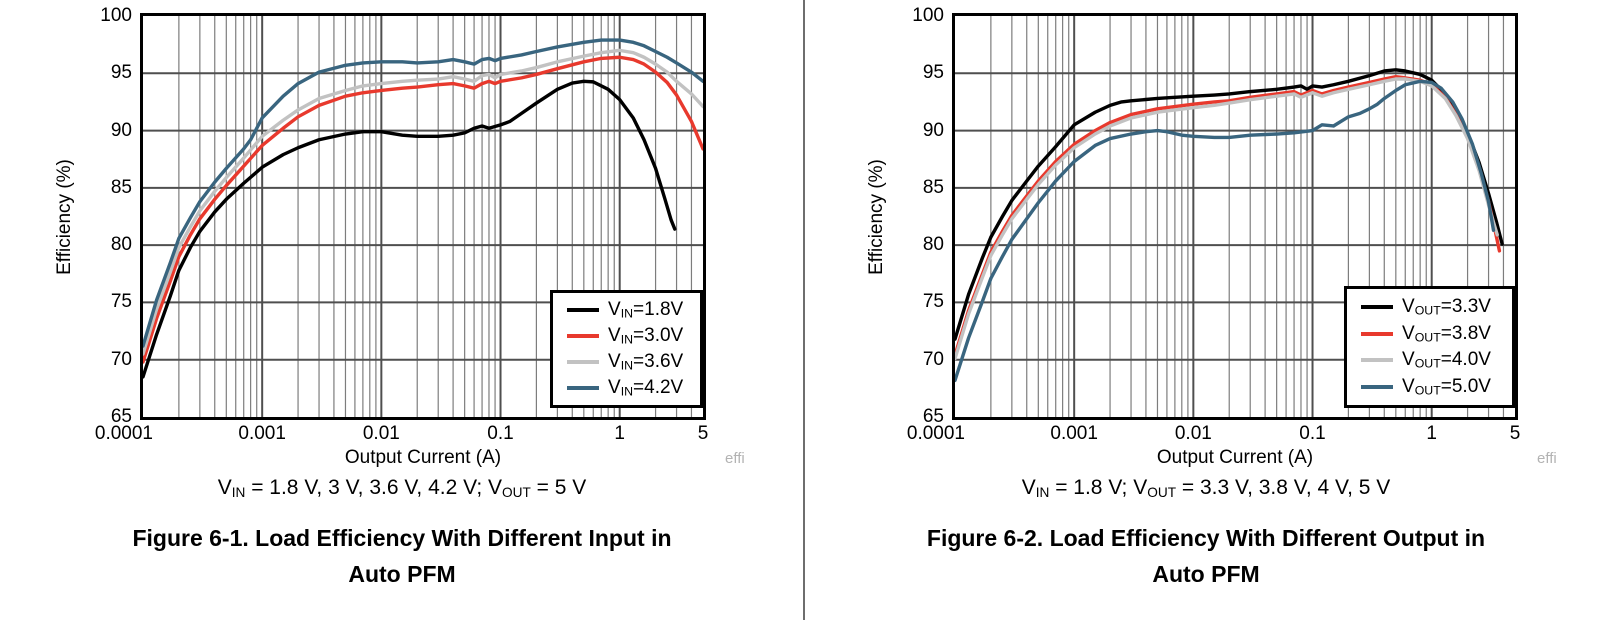 The image size is (1608, 620). Describe the element at coordinates (374, 487) in the screenshot. I see `label-text: = 1.8 V, 3 V, 3.6 V, 4.2 V; V` at that location.